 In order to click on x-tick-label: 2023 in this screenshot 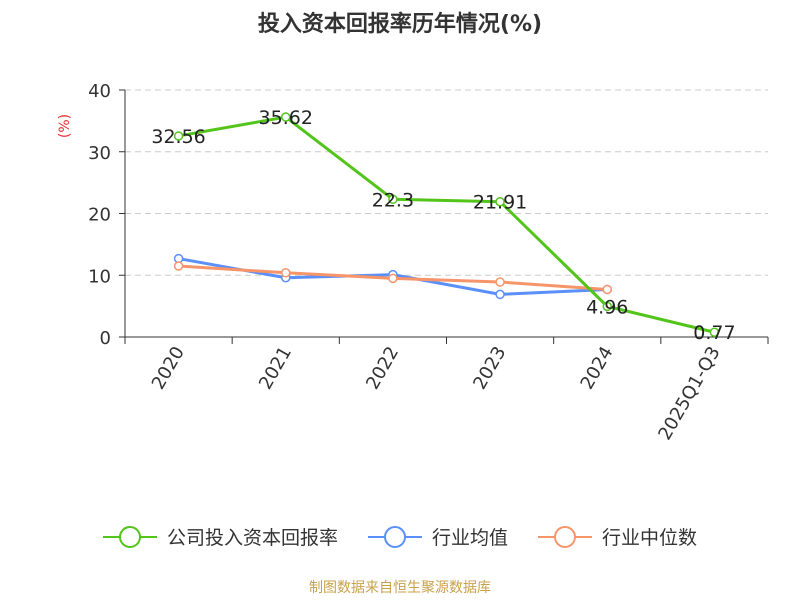, I will do `click(489, 368)`.